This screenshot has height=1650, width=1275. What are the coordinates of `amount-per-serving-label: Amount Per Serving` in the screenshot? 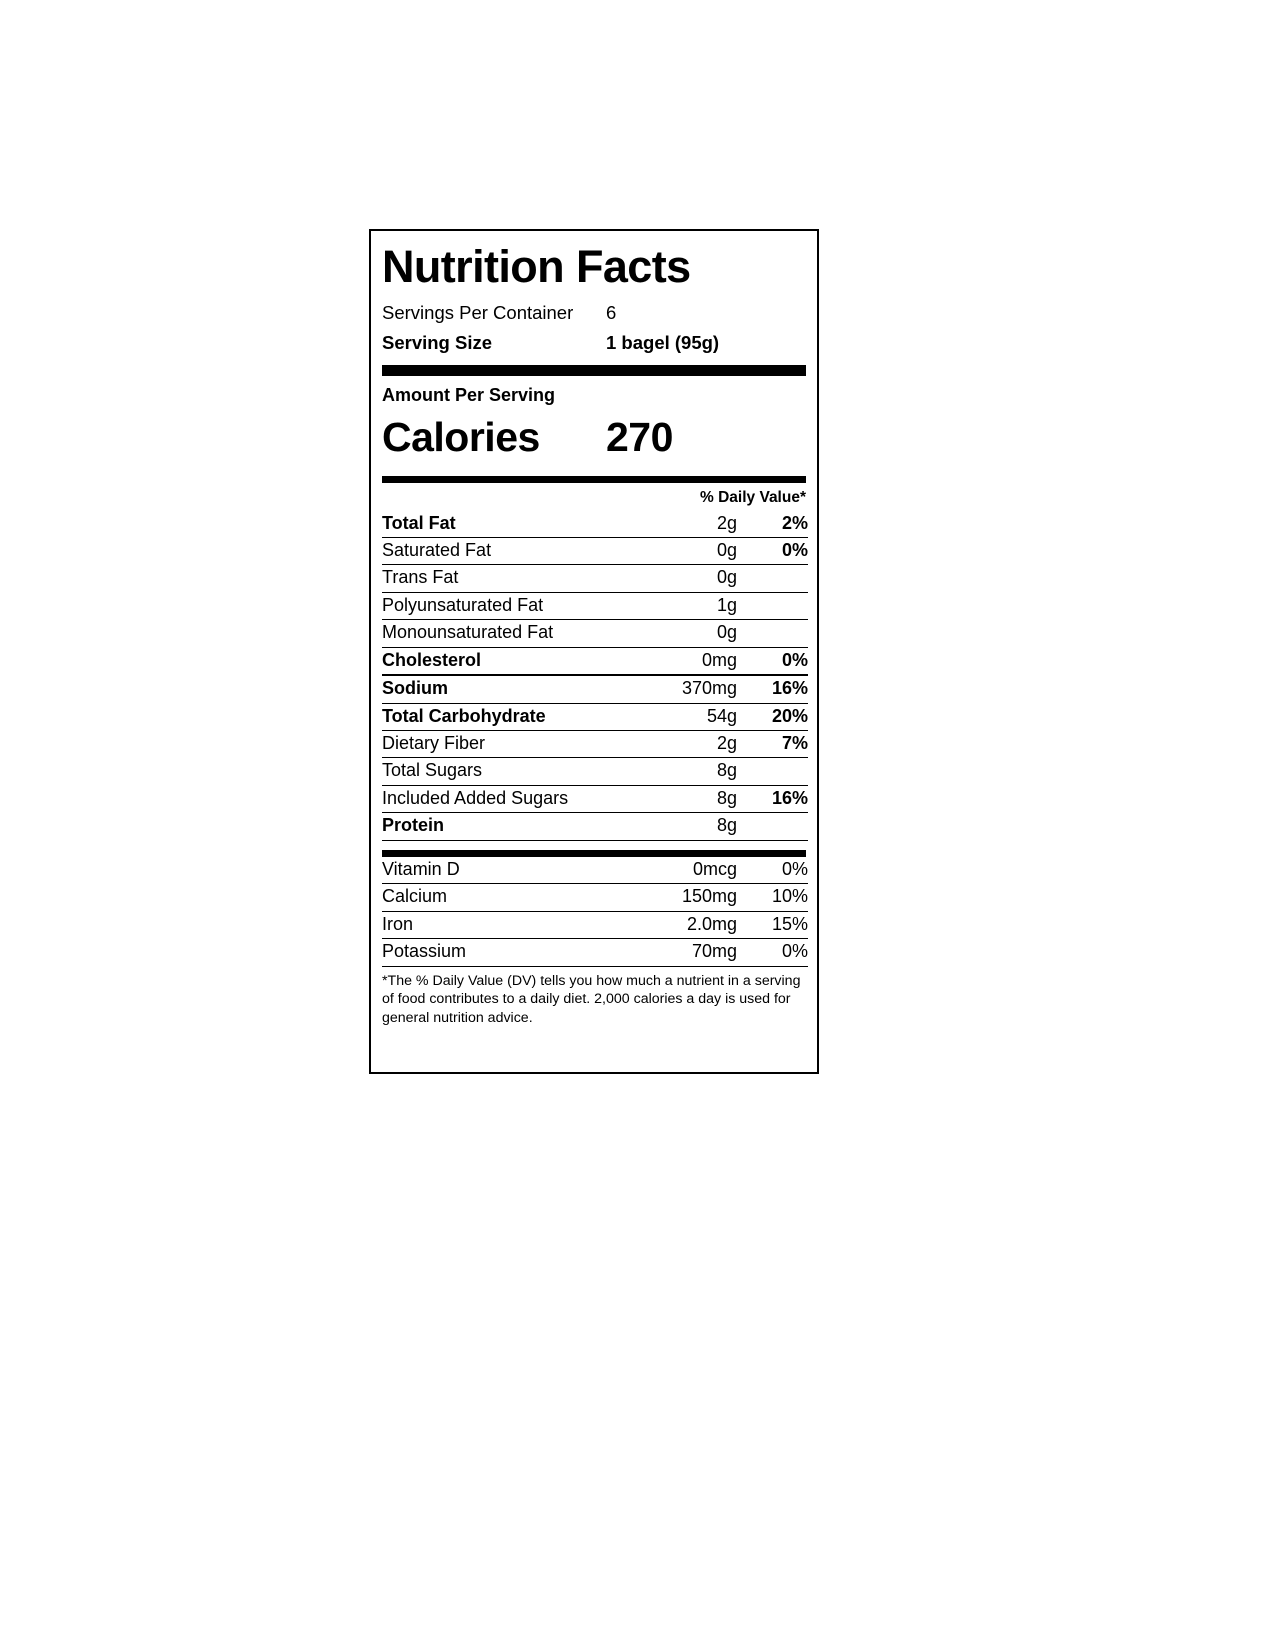 It's located at (469, 395).